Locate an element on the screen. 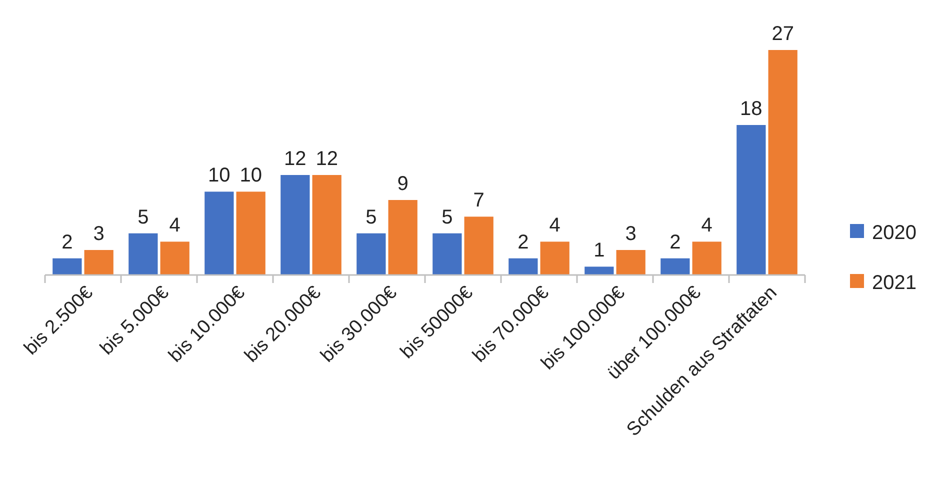 The image size is (928, 494). data-label: 27 is located at coordinates (783, 34).